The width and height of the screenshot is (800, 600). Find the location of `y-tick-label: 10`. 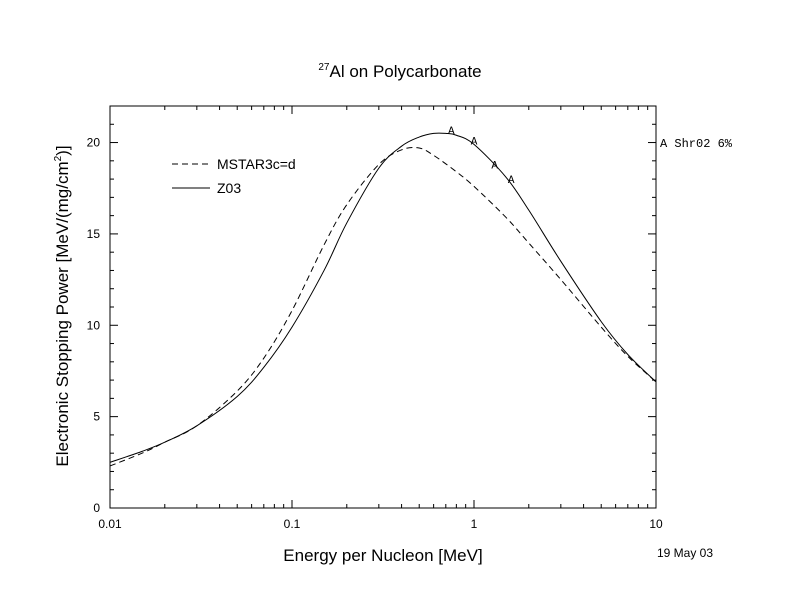

y-tick-label: 10 is located at coordinates (94, 325).